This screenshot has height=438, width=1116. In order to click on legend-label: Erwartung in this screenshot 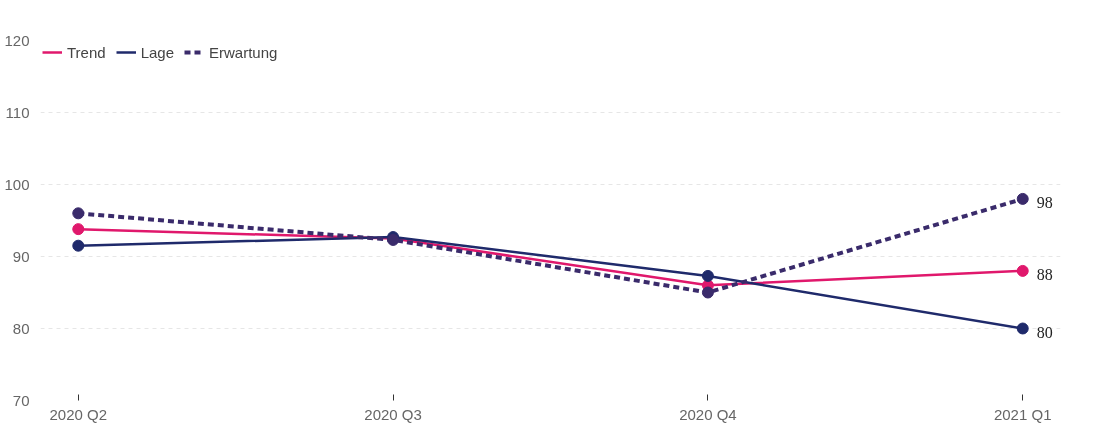, I will do `click(243, 52)`.